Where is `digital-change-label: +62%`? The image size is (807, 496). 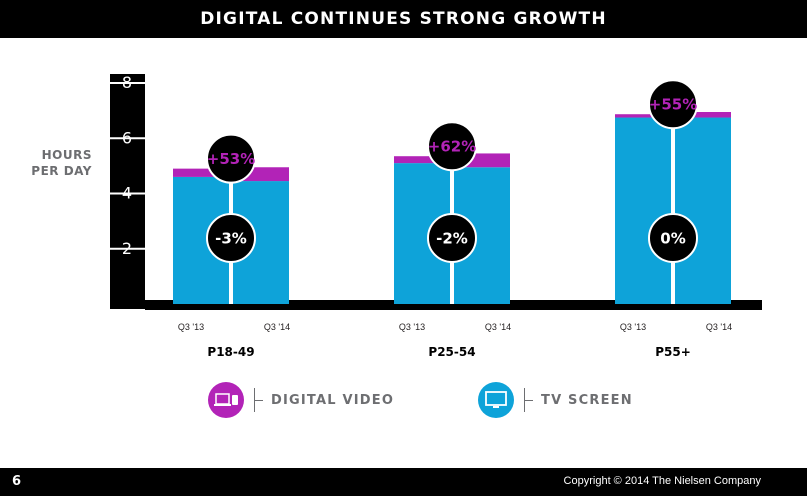 digital-change-label: +62% is located at coordinates (452, 147).